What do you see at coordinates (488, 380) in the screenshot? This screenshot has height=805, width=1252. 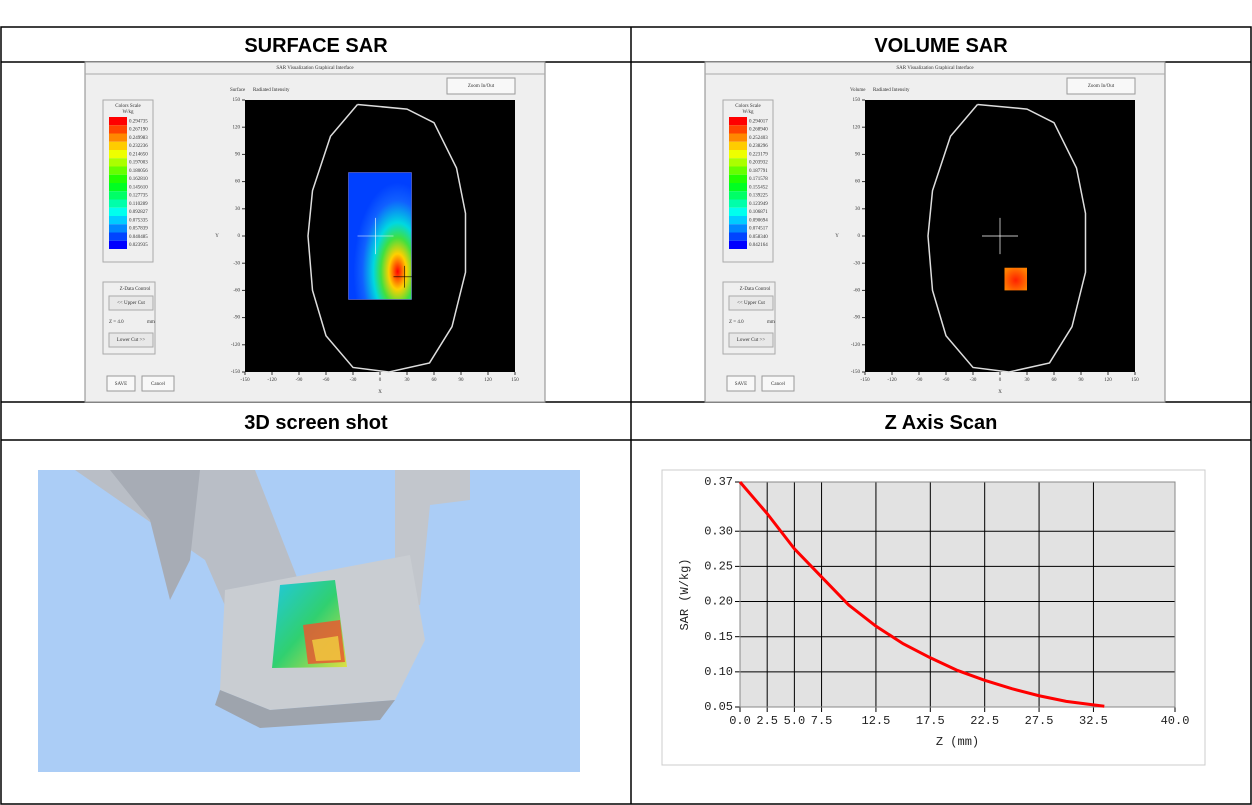 I see `x-tick-label: 120` at bounding box center [488, 380].